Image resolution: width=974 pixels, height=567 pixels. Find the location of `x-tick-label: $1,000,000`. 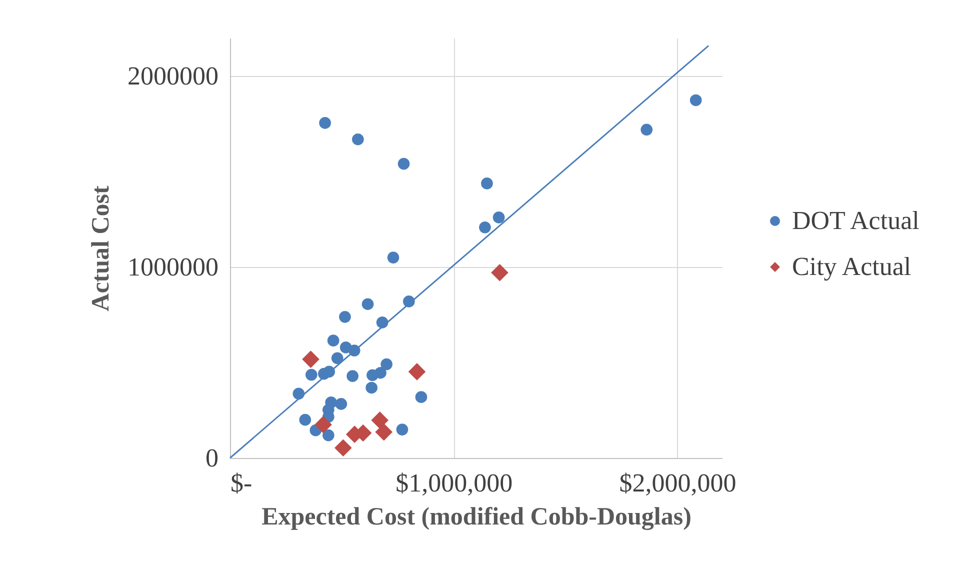

x-tick-label: $1,000,000 is located at coordinates (454, 483).